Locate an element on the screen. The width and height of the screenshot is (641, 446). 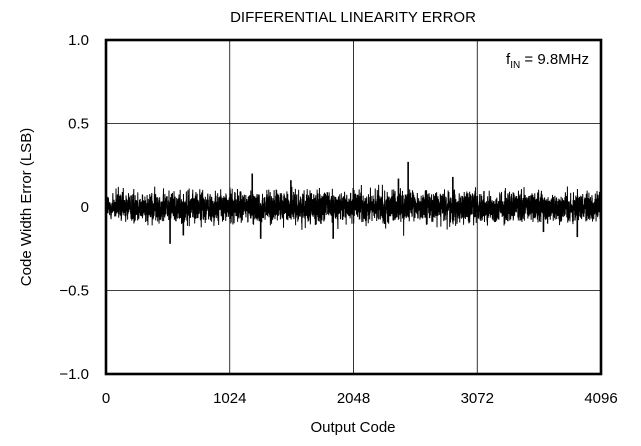
y-tick-label: 1.0 is located at coordinates (78, 40).